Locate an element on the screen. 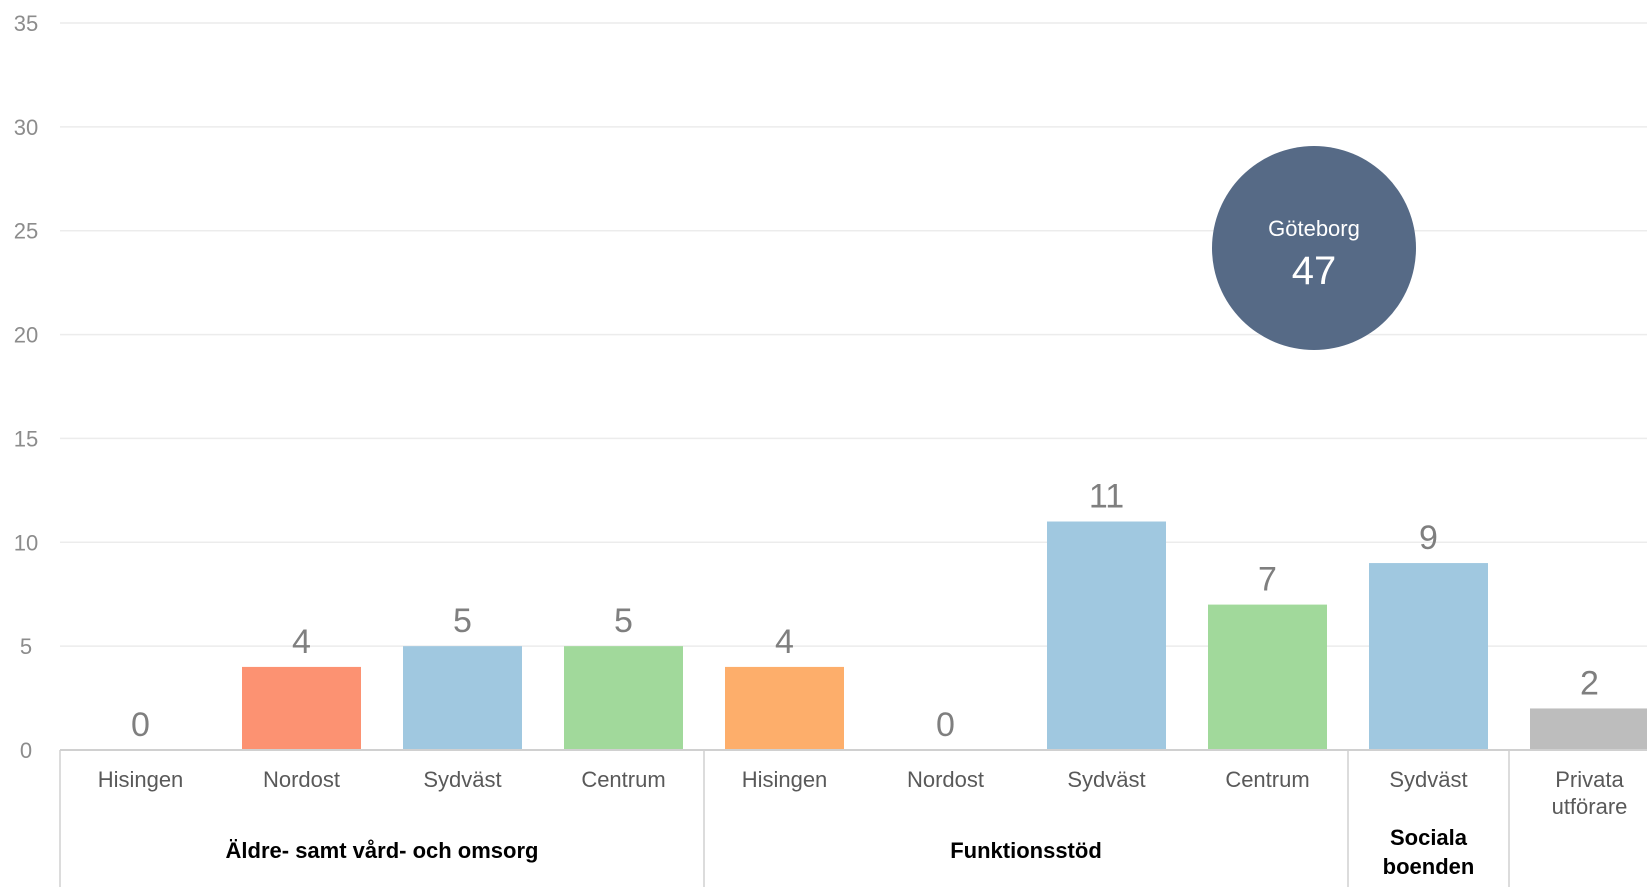 The width and height of the screenshot is (1647, 887). x-tick-label: utförare is located at coordinates (1590, 806).